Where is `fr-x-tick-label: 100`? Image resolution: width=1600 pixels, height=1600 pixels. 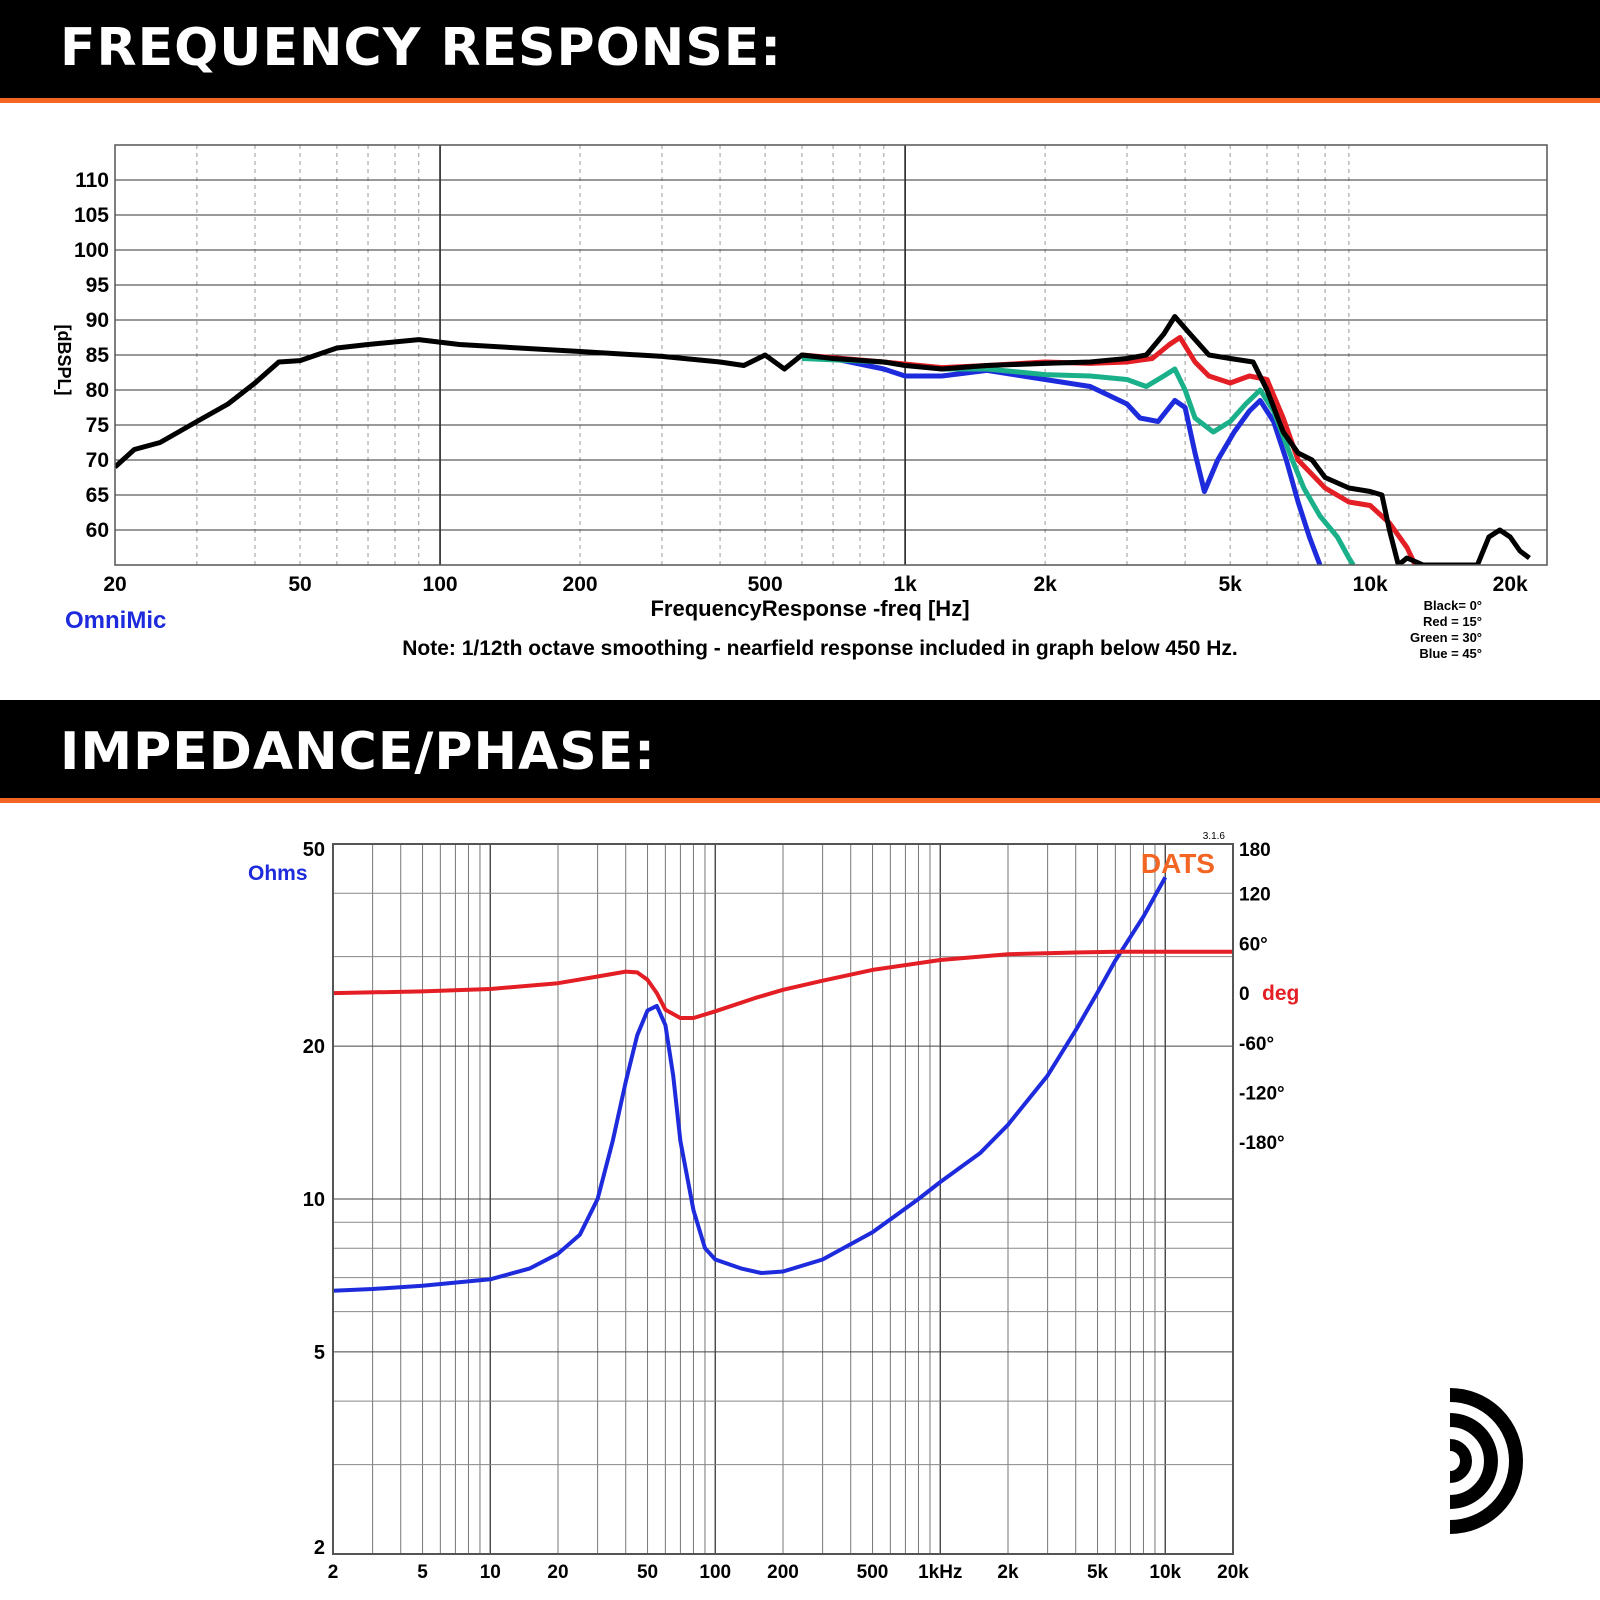
fr-x-tick-label: 100 is located at coordinates (440, 584).